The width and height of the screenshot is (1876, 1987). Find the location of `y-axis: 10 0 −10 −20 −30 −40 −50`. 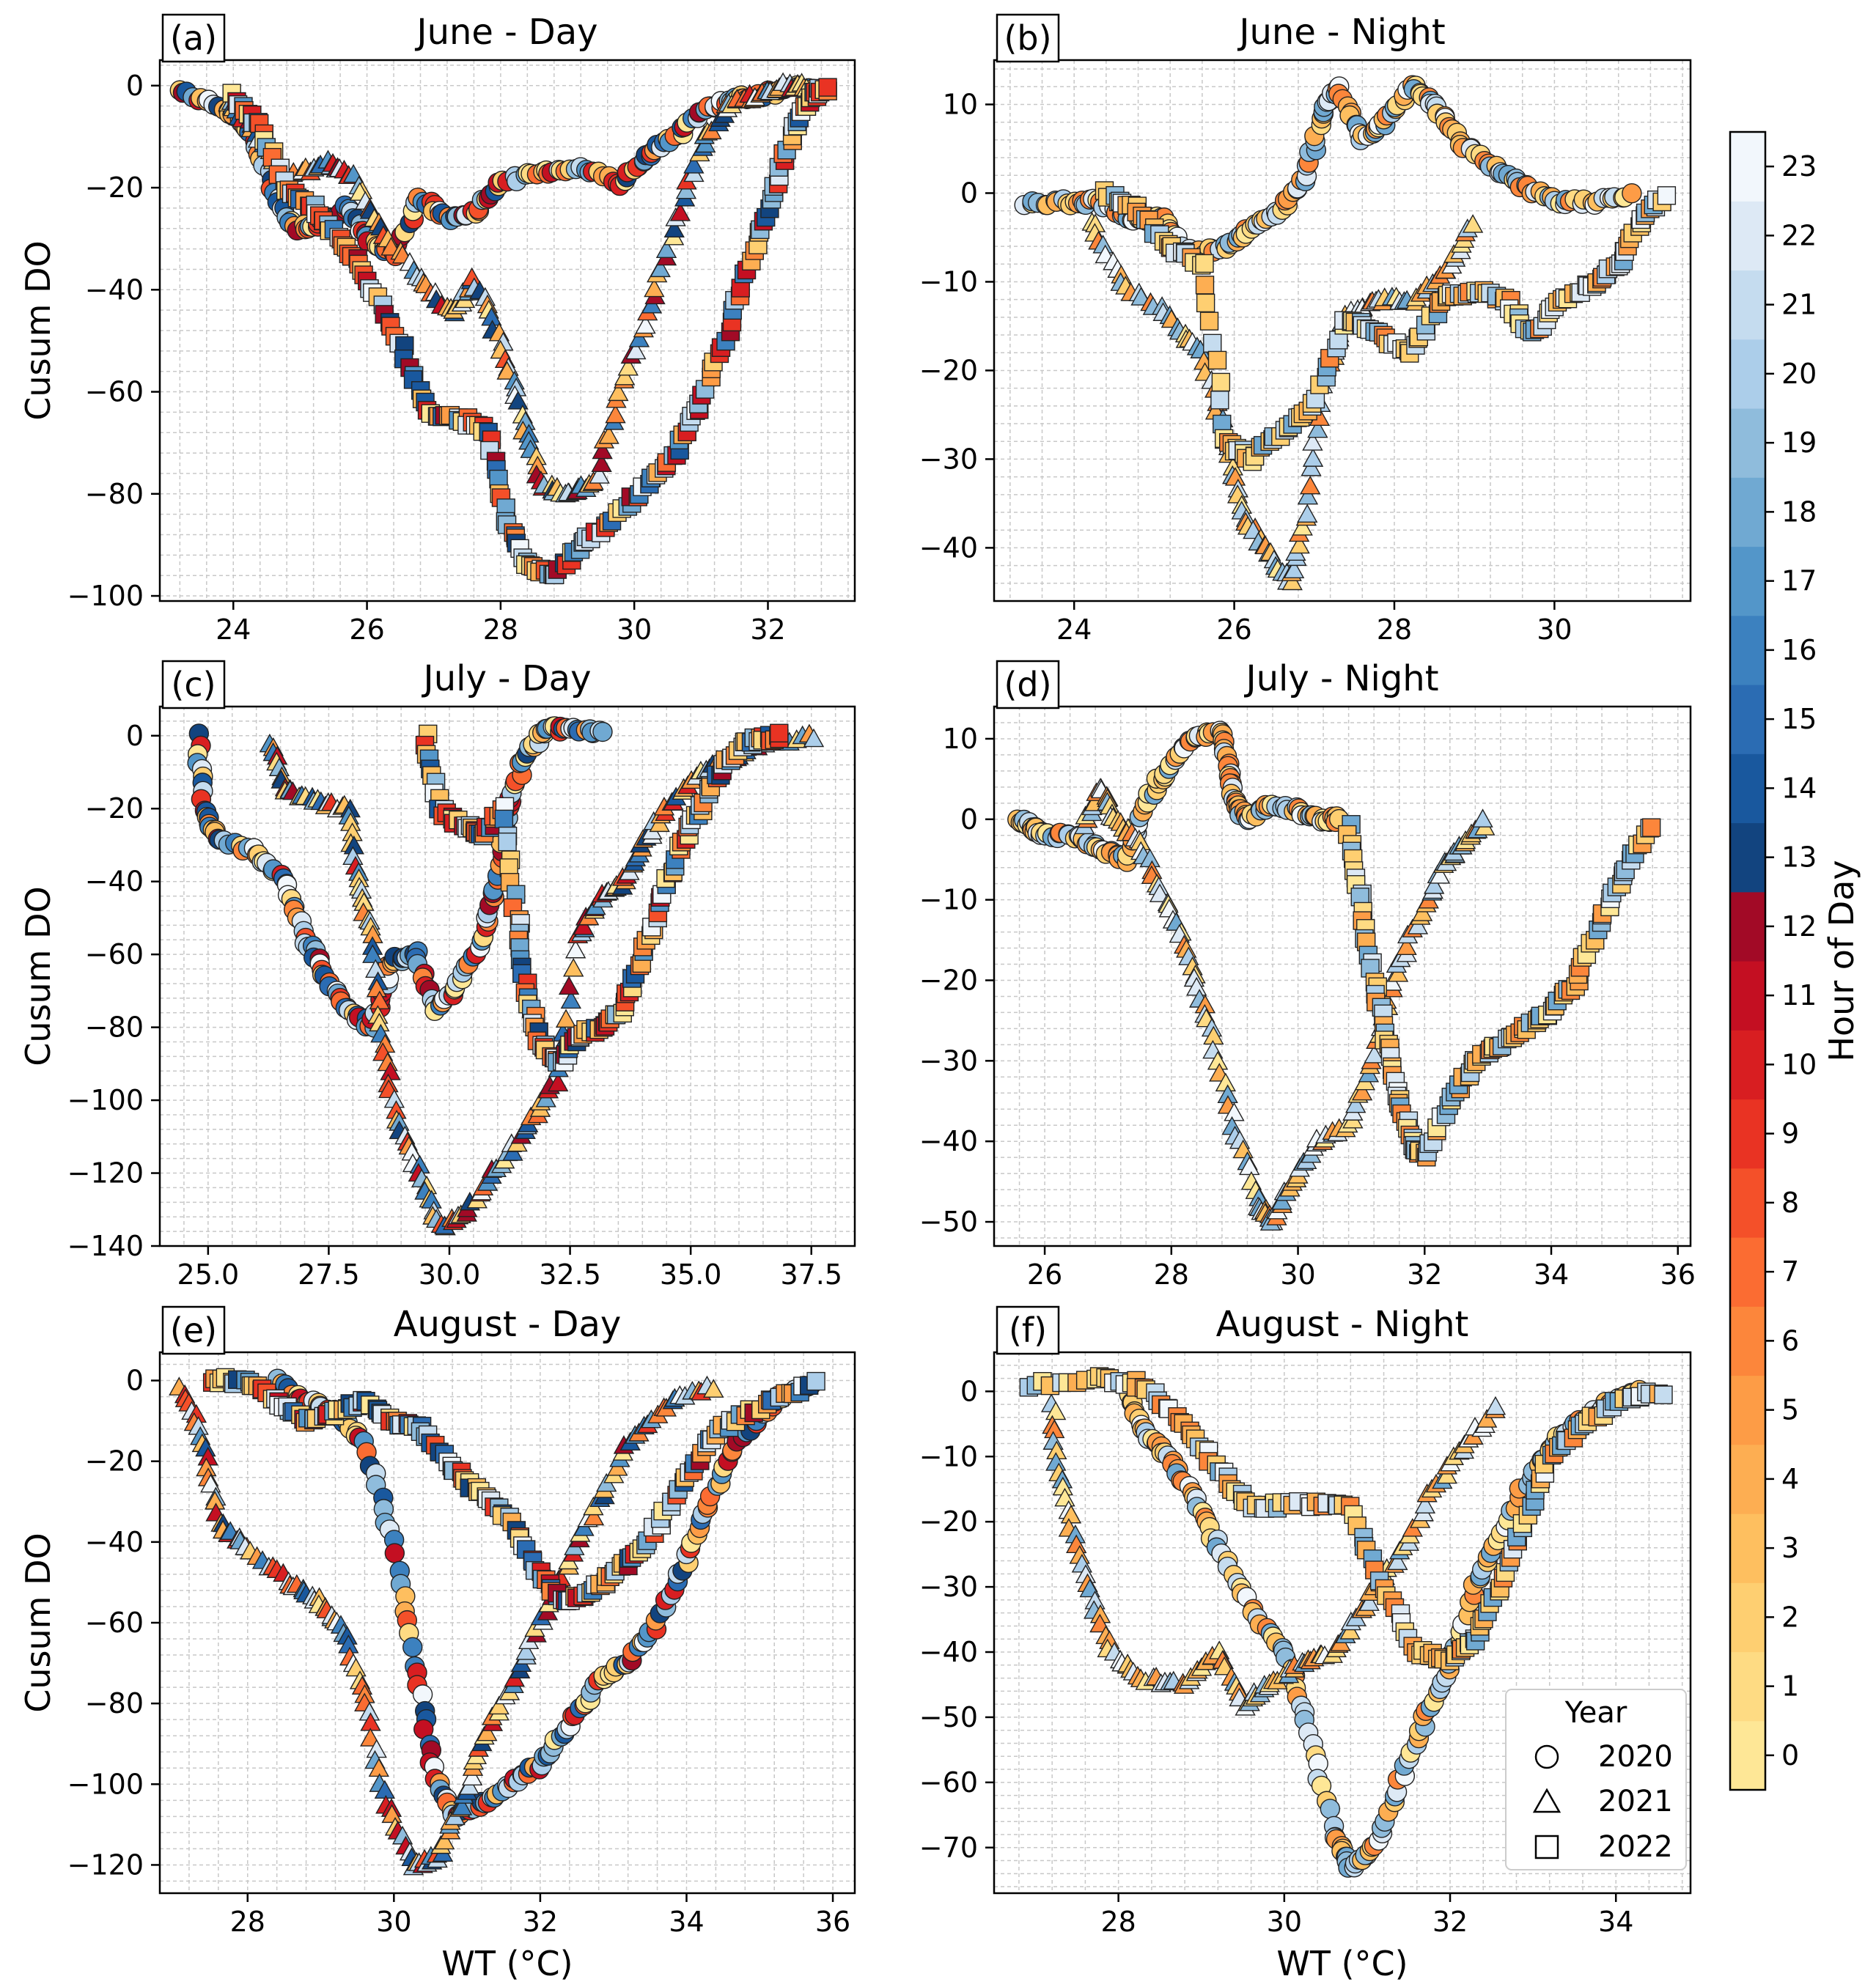

y-axis: 10 0 −10 −20 −30 −40 −50 is located at coordinates (956, 980).